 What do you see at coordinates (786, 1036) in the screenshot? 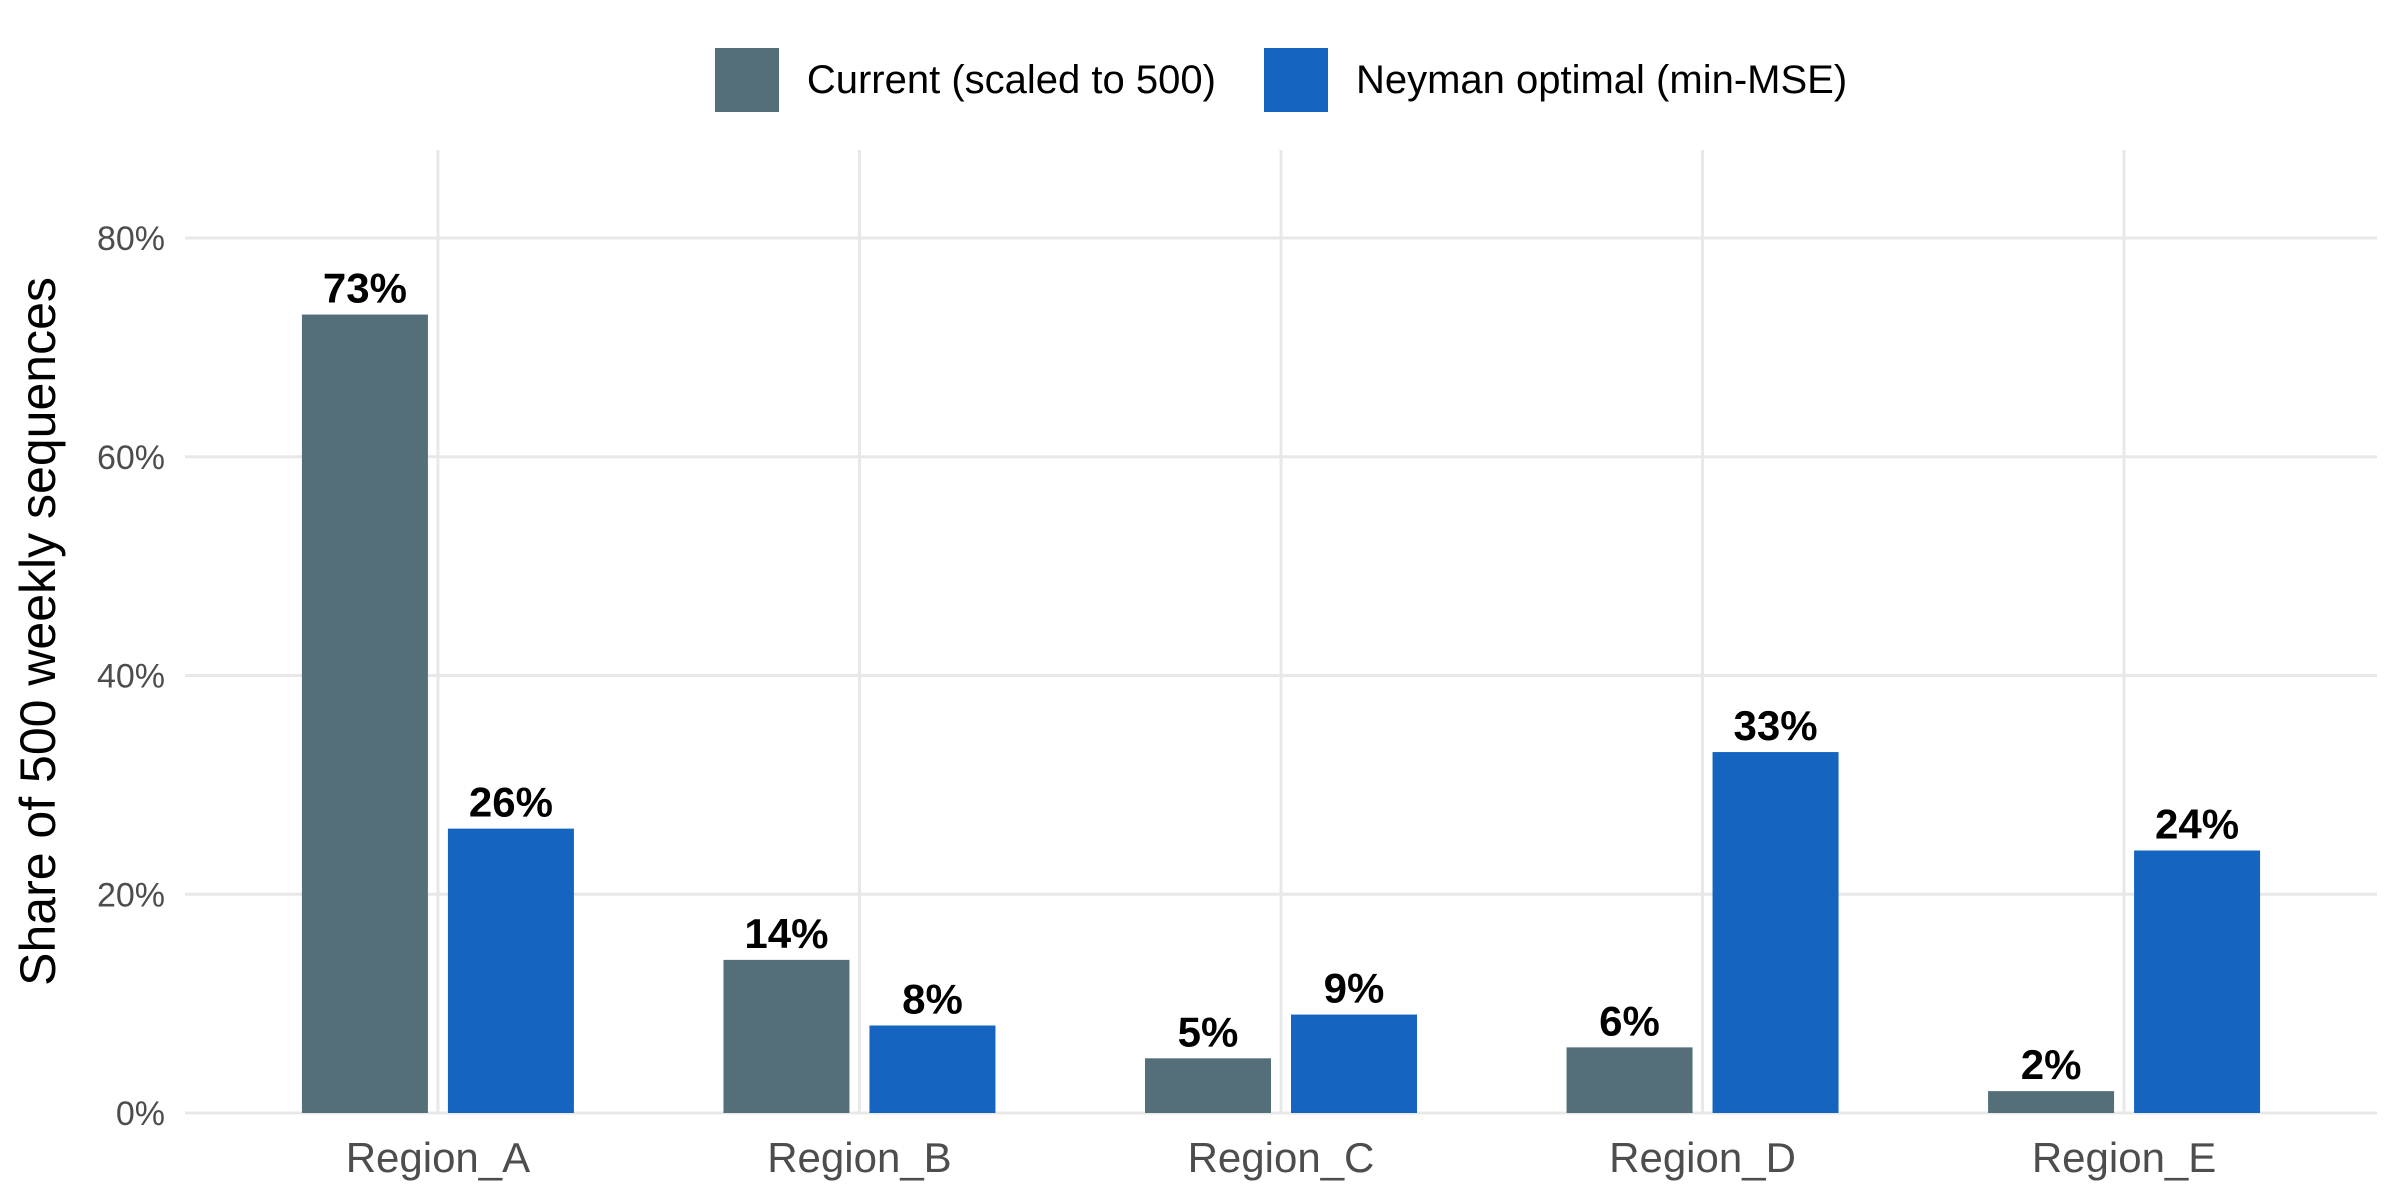
I see `bar-current-Region_B` at bounding box center [786, 1036].